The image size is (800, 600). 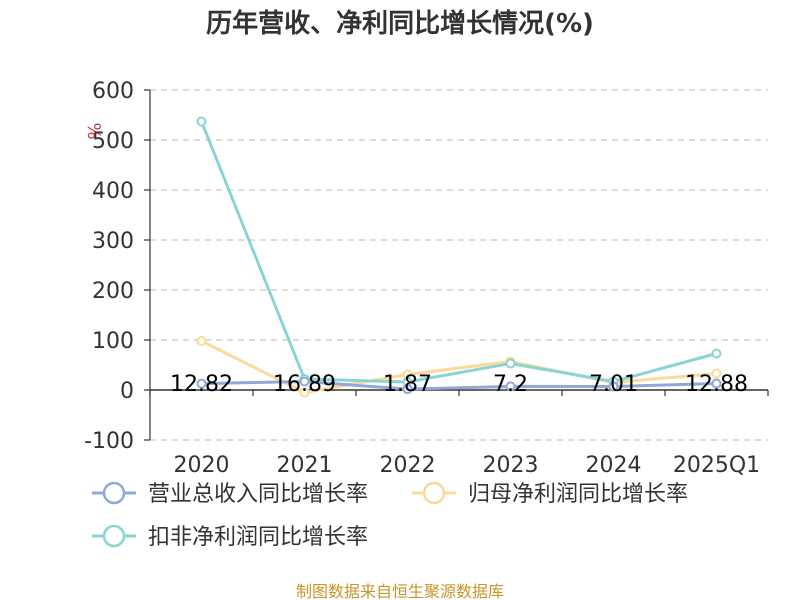 I want to click on y-tick-label: 300, so click(x=113, y=241).